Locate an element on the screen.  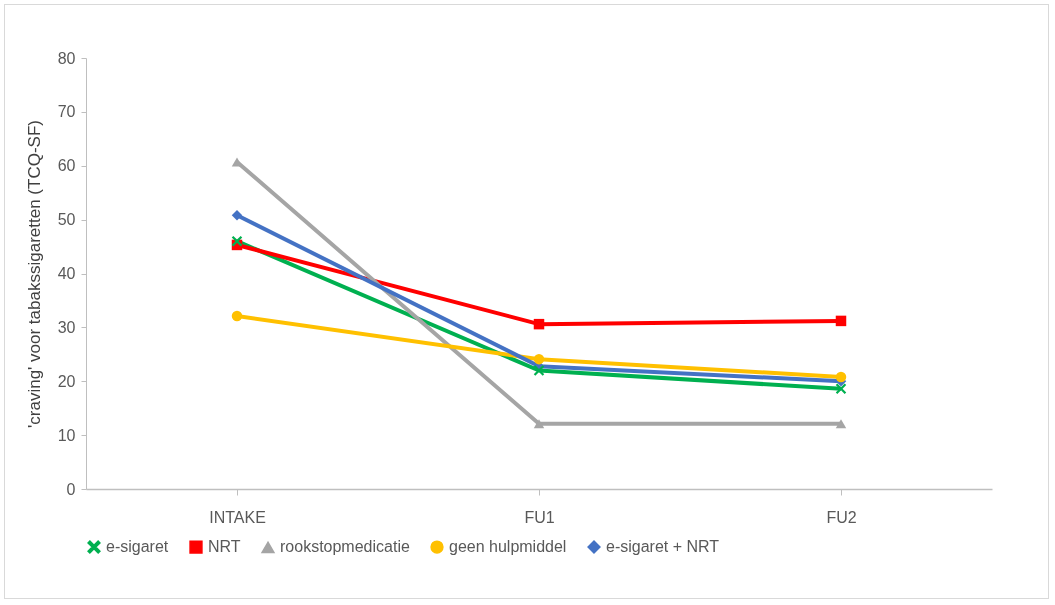
x-tick-label: FU2 is located at coordinates (841, 517).